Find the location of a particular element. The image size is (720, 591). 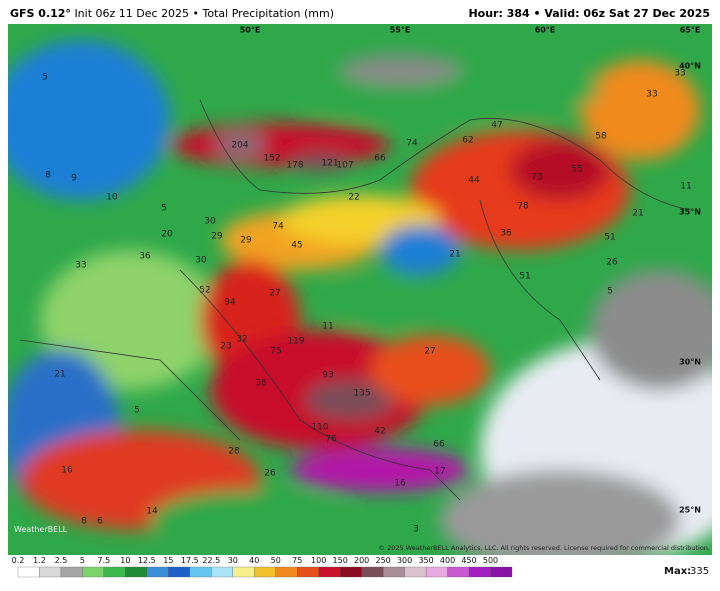

legend-label: 17.5 is located at coordinates (190, 560).